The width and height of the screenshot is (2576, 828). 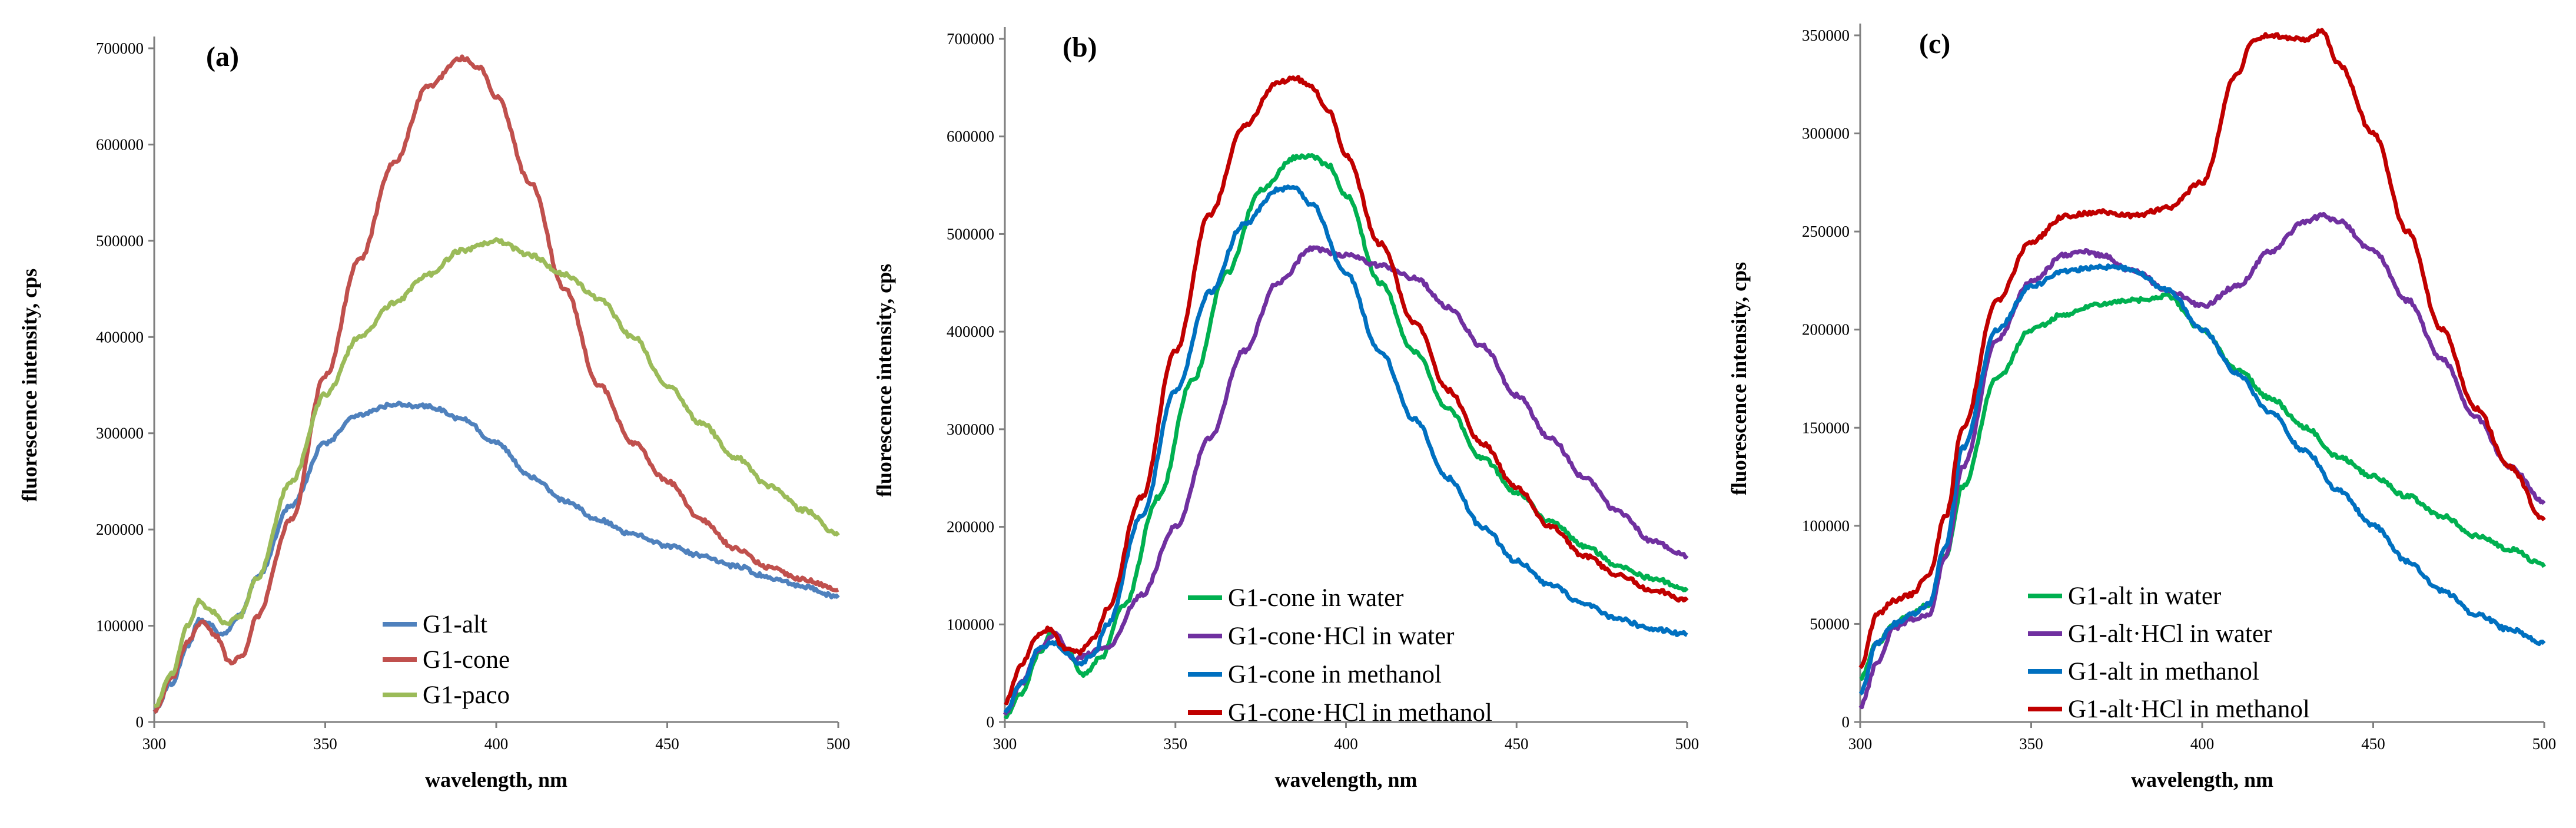 I want to click on legend-label: G1-cone in water, so click(x=1315, y=598).